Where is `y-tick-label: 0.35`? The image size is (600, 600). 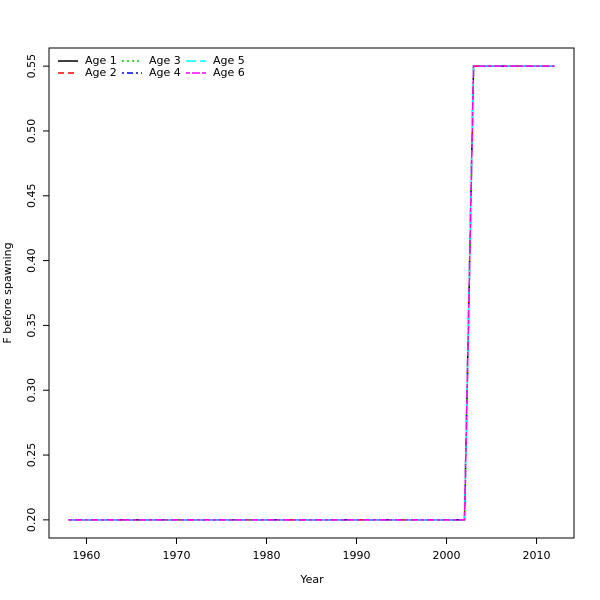
y-tick-label: 0.35 is located at coordinates (31, 325).